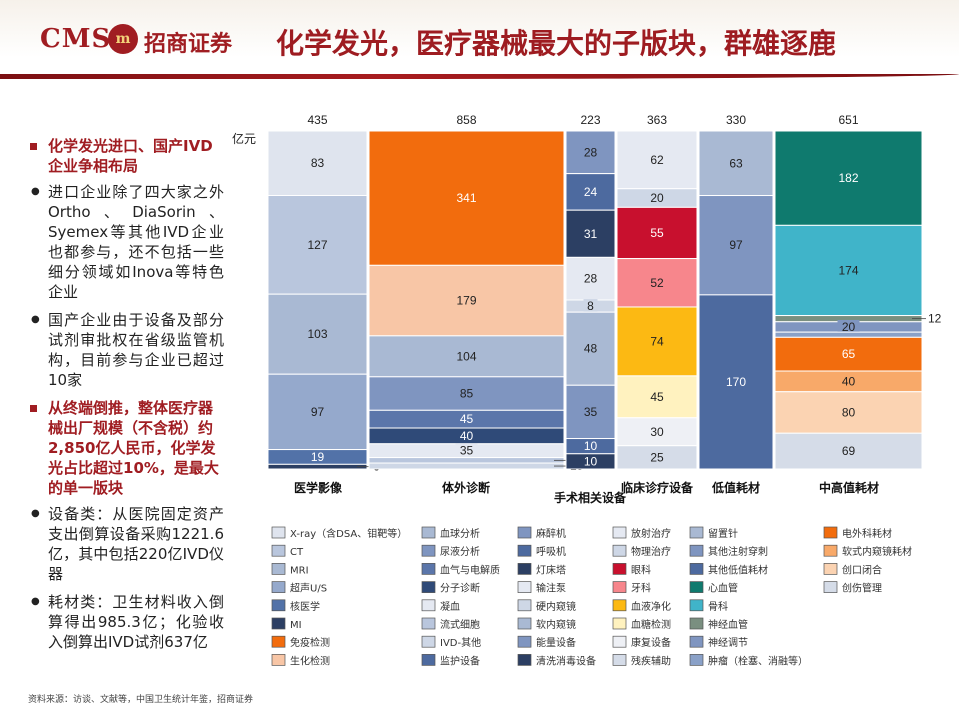 This screenshot has height=719, width=959. I want to click on segment-value-label: 182, so click(848, 178).